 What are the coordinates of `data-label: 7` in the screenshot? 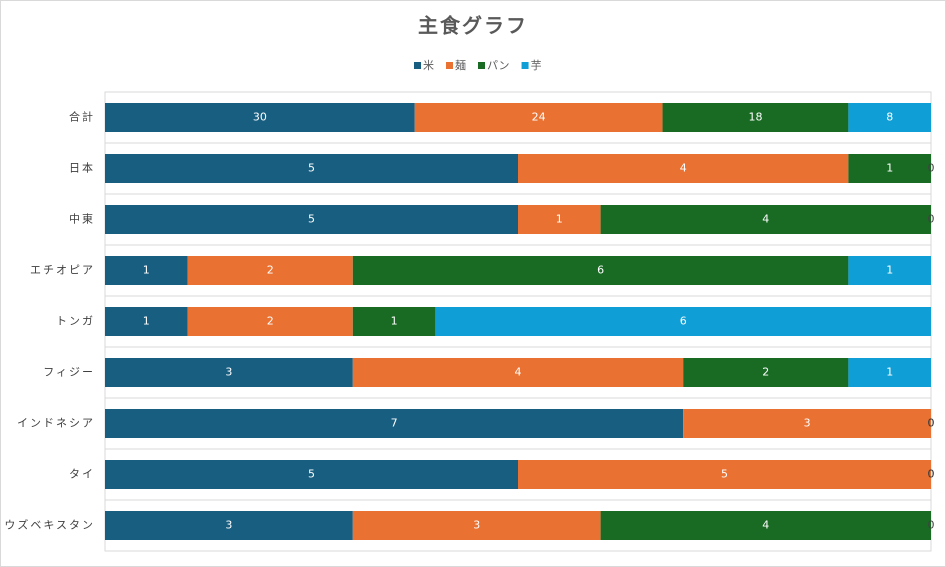 It's located at (394, 423).